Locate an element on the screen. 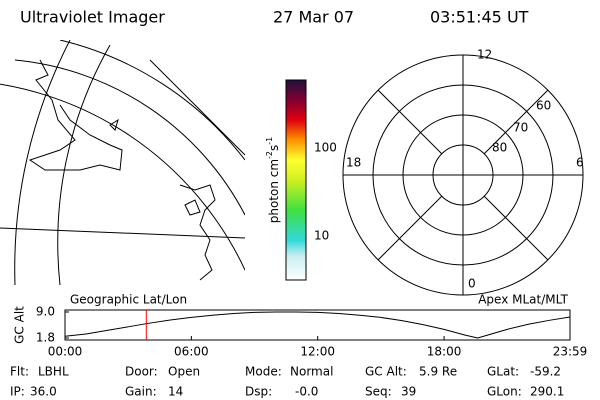 The image size is (600, 400). altitude-curve is located at coordinates (317, 325).